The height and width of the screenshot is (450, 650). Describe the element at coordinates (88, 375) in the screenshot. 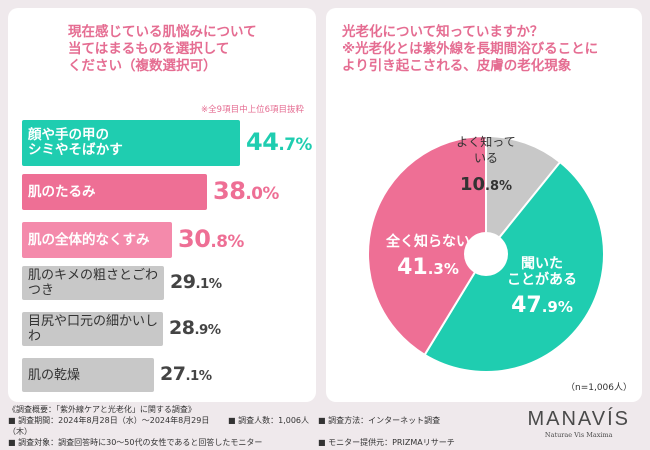

I see `bar-6: 肌の乾燥` at that location.